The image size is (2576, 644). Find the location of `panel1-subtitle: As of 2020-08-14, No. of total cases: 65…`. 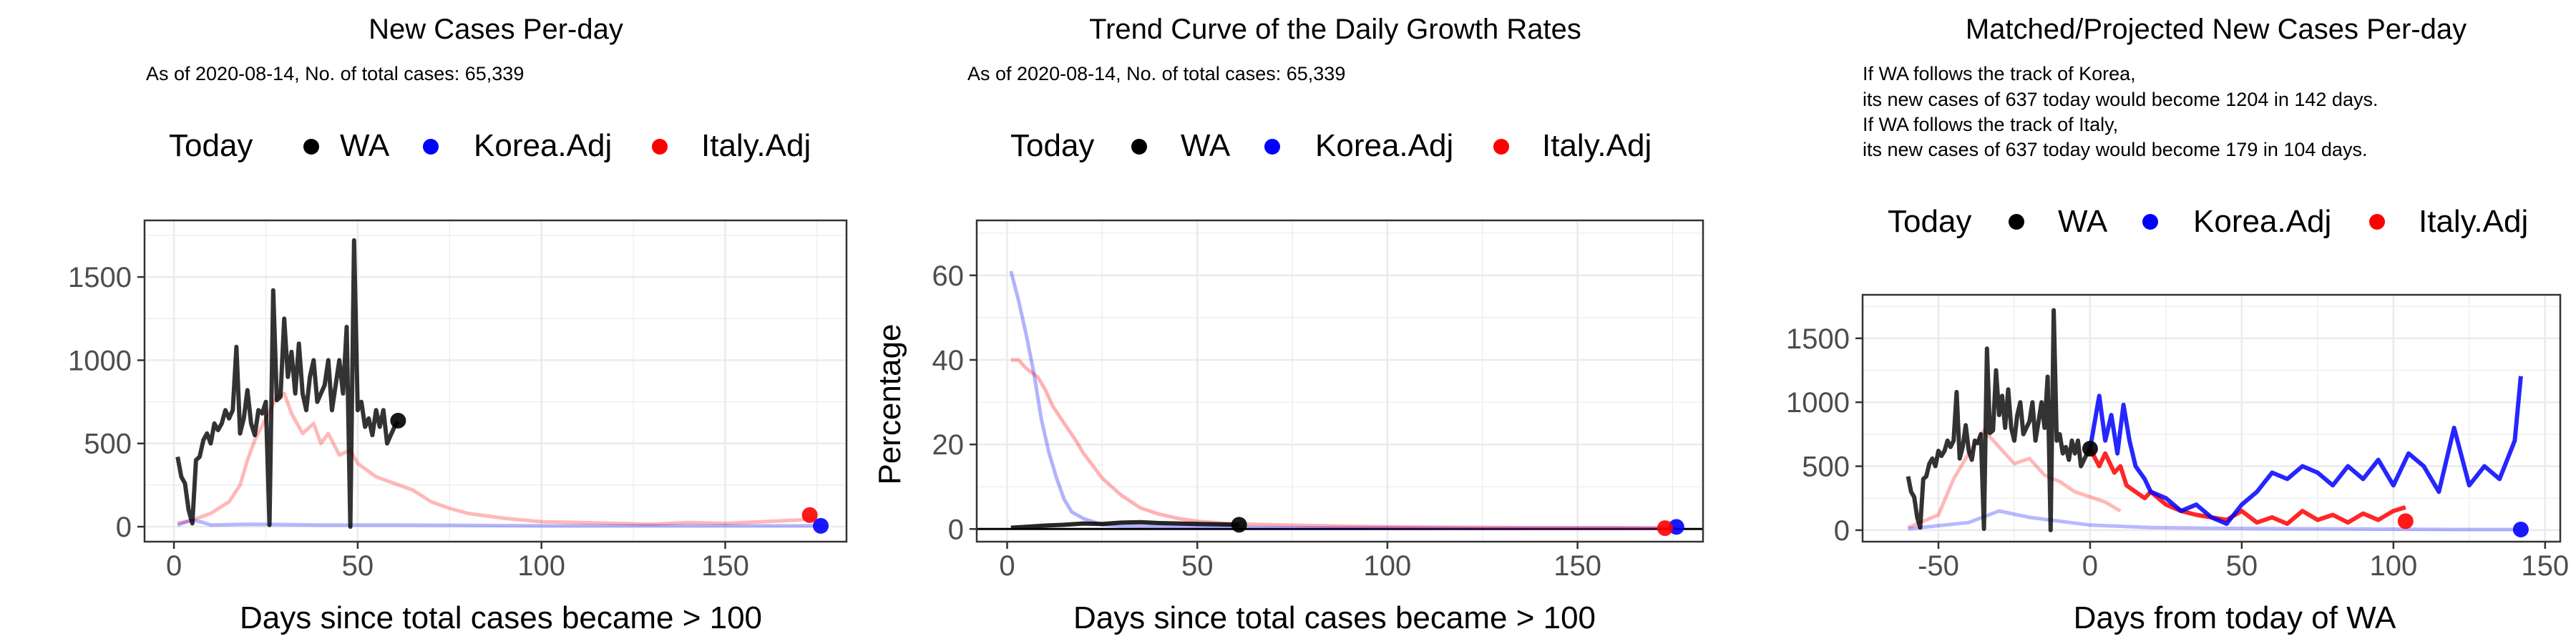

panel1-subtitle: As of 2020-08-14, No. of total cases: 65… is located at coordinates (335, 73).